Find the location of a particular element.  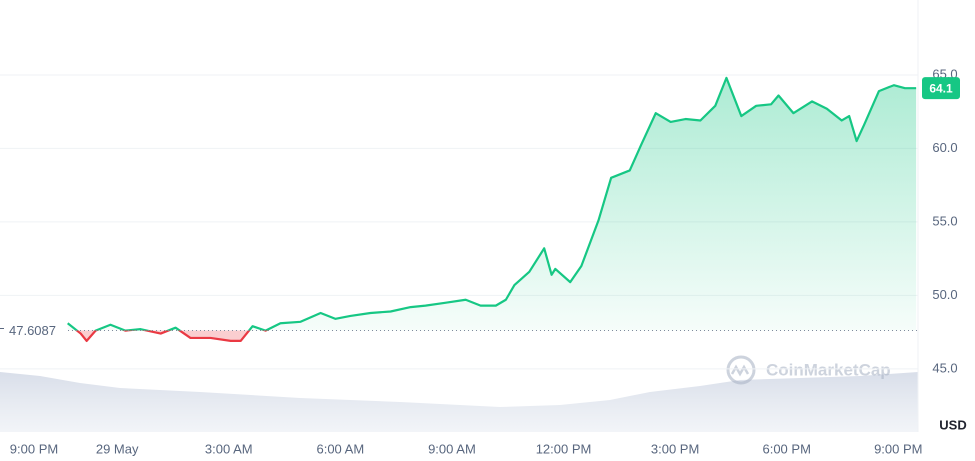

currency-label: USD is located at coordinates (952, 424).